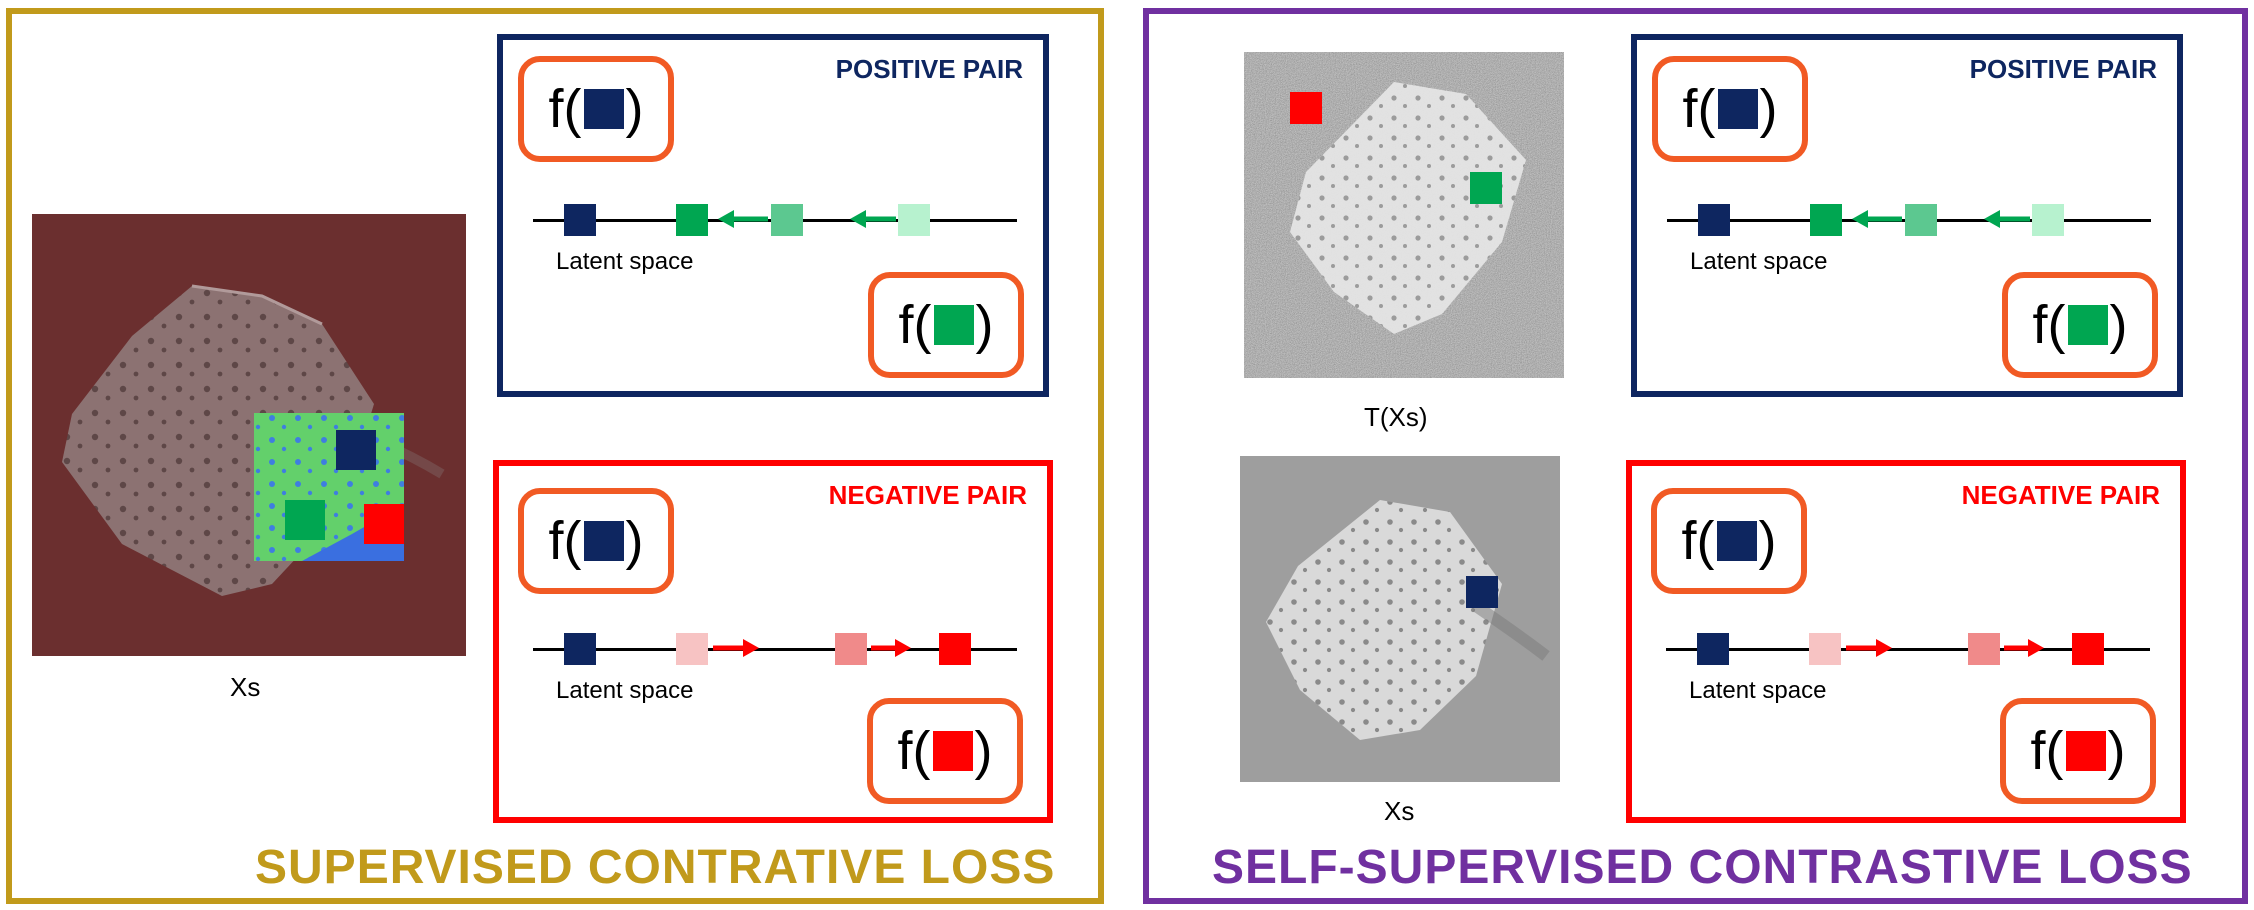  Describe the element at coordinates (1404, 215) in the screenshot. I see `transformed-xs-image` at that location.